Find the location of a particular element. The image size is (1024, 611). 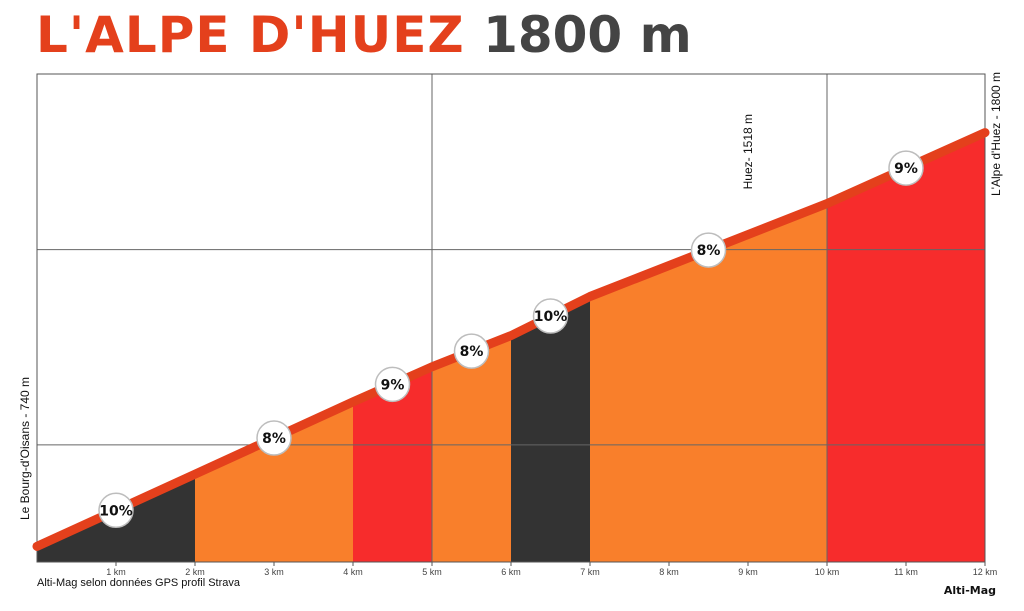

waypoint-label: Huez- 1518 m is located at coordinates (748, 151).